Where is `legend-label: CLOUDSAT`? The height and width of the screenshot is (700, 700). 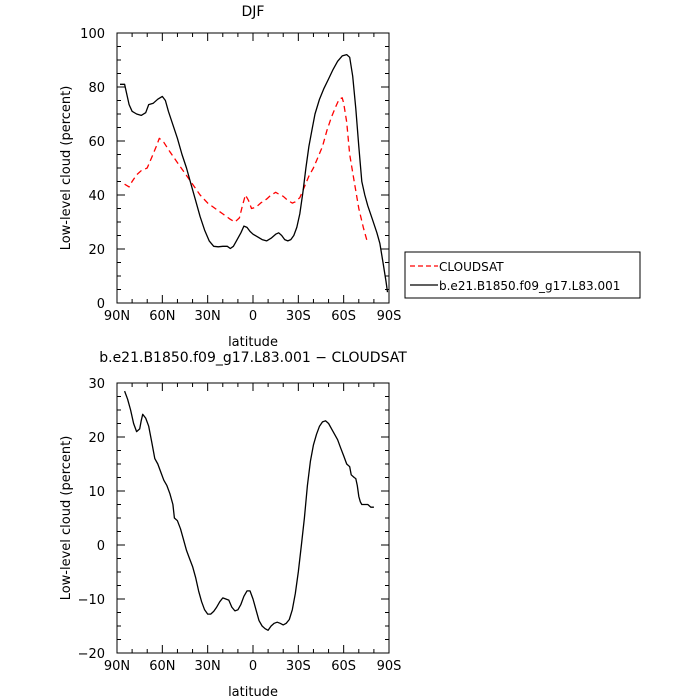 legend-label: CLOUDSAT is located at coordinates (471, 267).